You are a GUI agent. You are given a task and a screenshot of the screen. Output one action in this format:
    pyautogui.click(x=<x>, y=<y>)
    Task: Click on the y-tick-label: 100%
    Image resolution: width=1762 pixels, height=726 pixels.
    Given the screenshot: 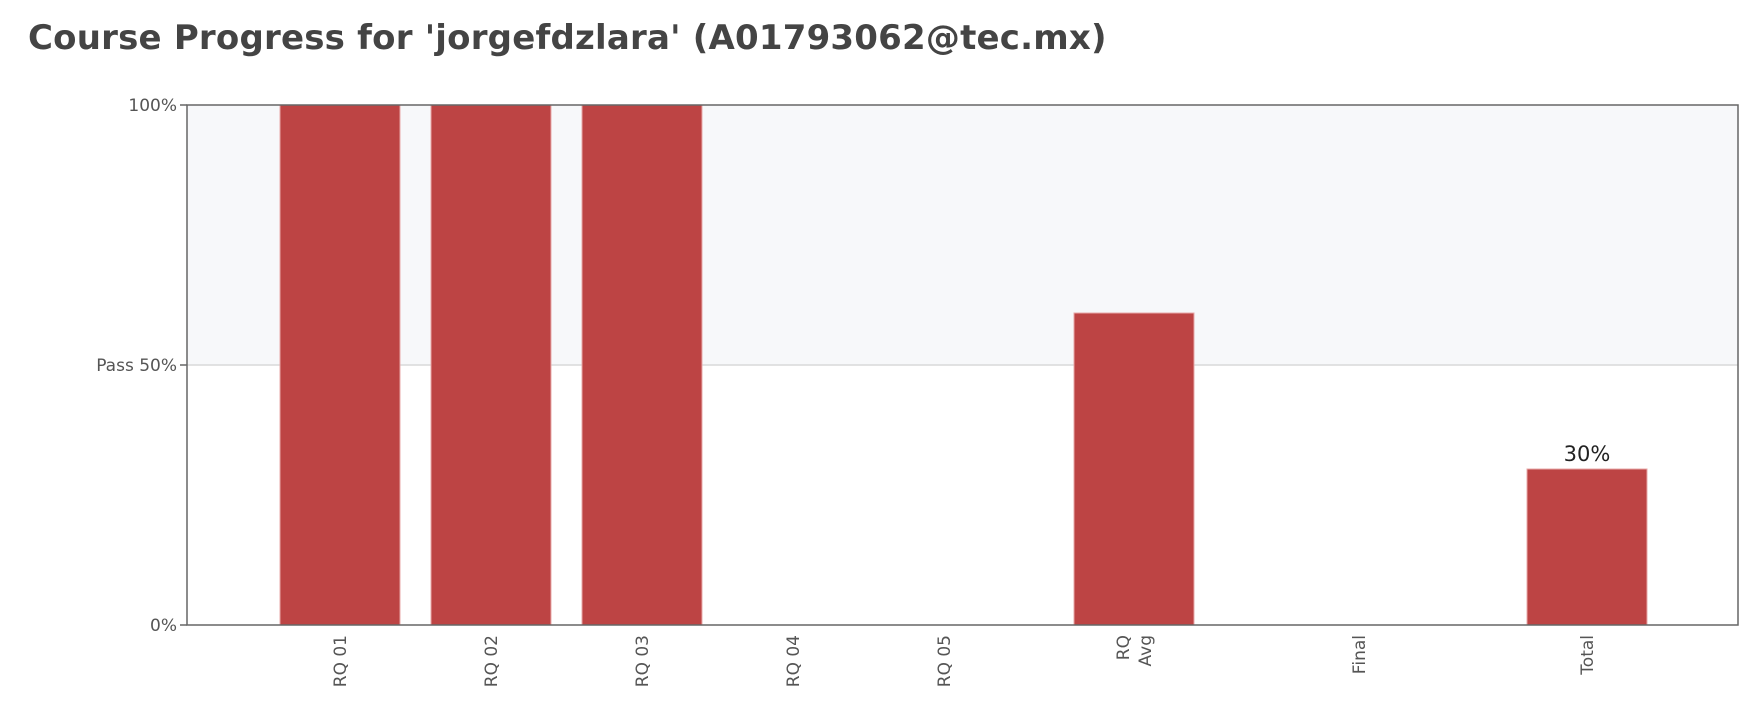 What is the action you would take?
    pyautogui.click(x=152, y=106)
    